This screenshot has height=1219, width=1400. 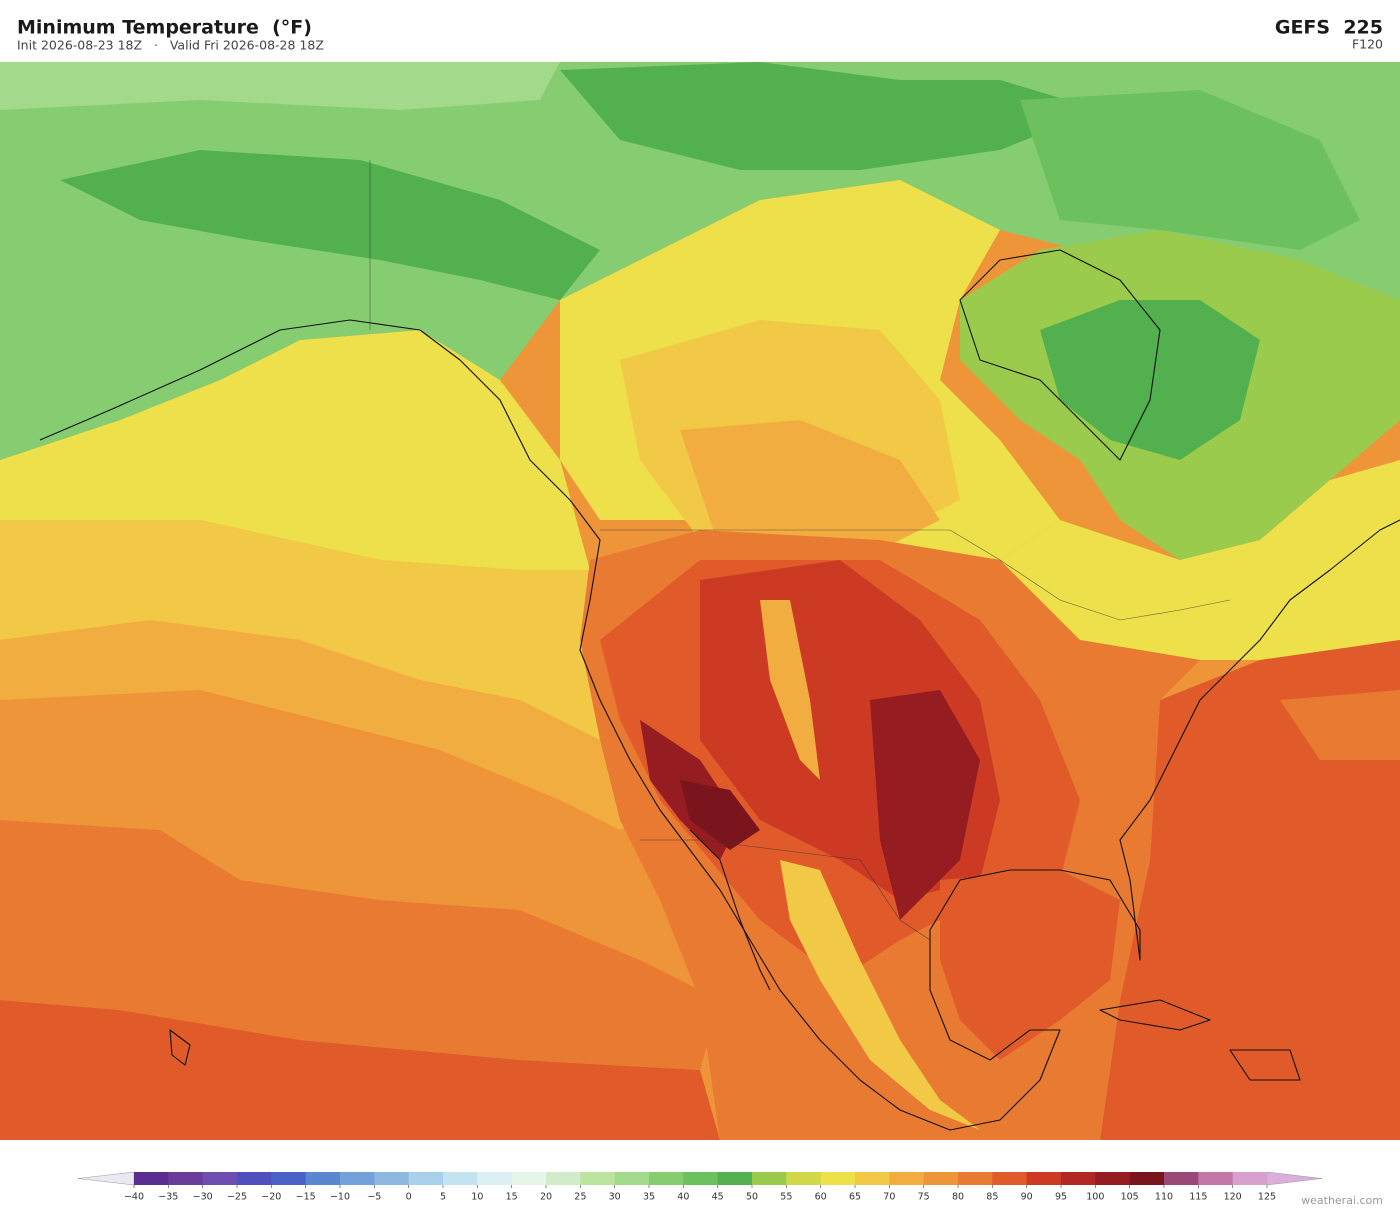 I want to click on colorbar-tick-label: 125, so click(x=1267, y=1197).